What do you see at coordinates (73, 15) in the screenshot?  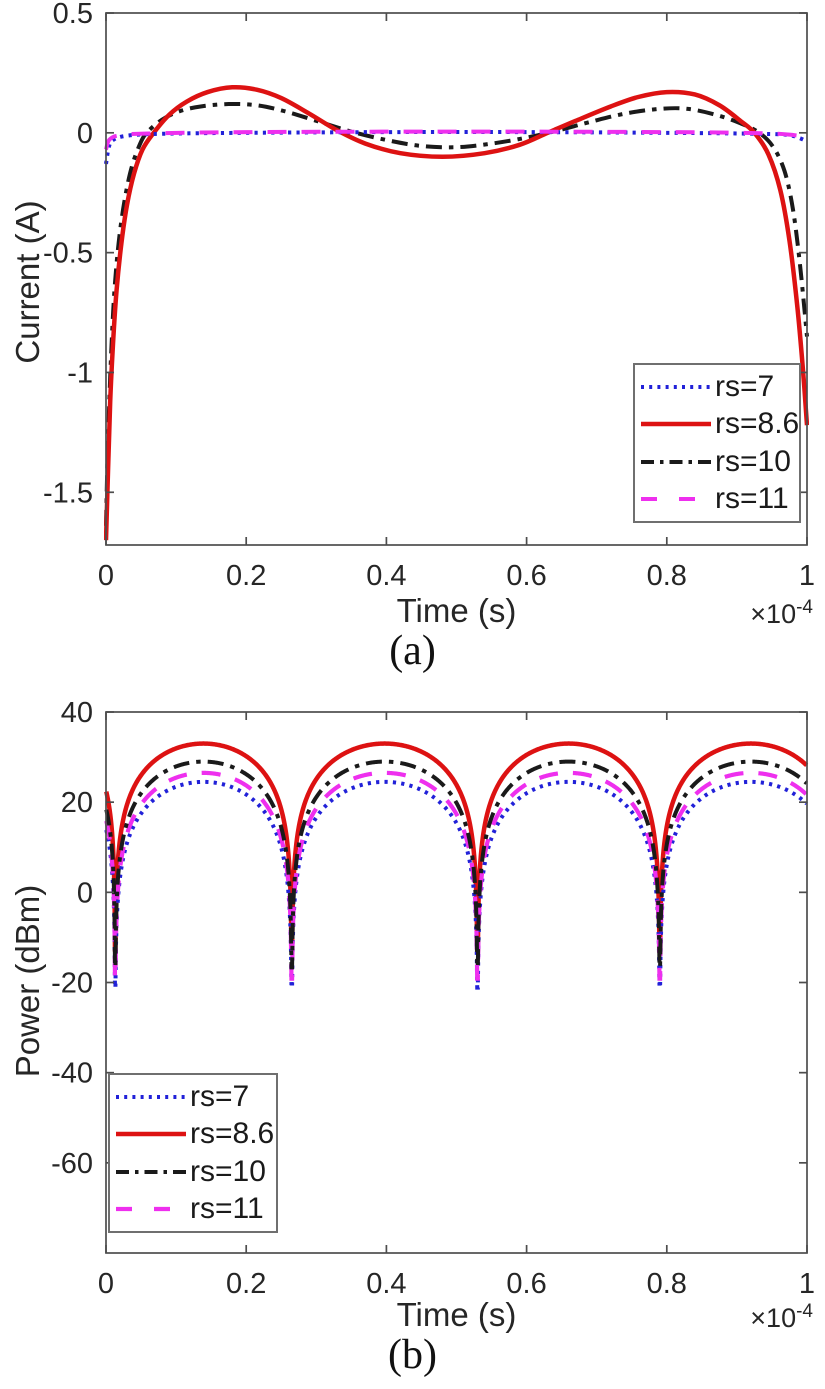 I see `y-tick-label: 0.5` at bounding box center [73, 15].